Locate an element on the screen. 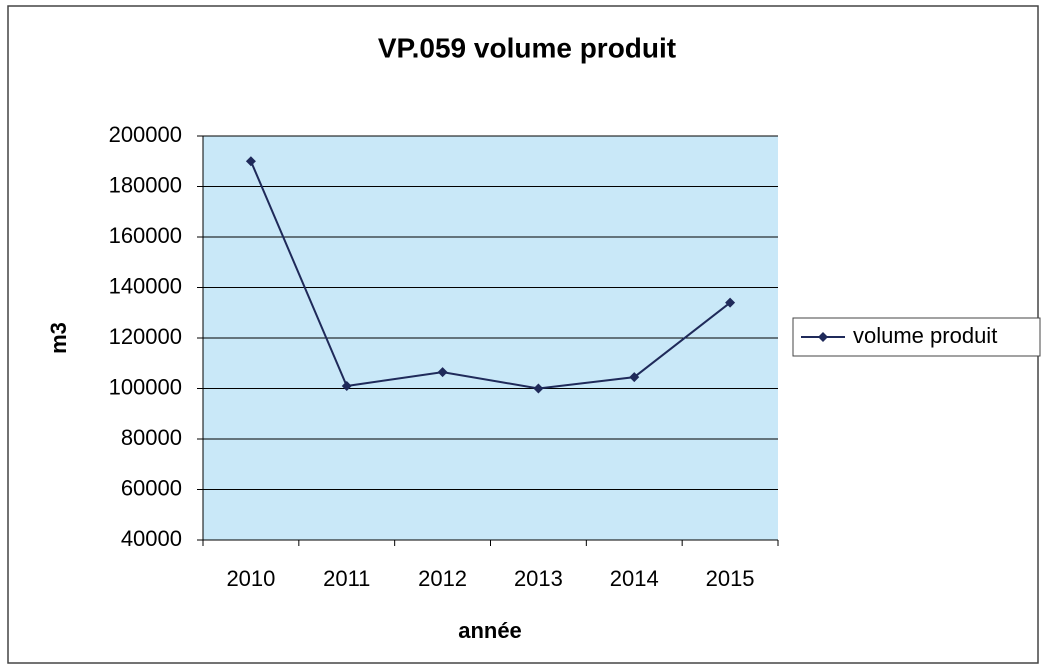  y-tick-label: 160000 is located at coordinates (145, 235).